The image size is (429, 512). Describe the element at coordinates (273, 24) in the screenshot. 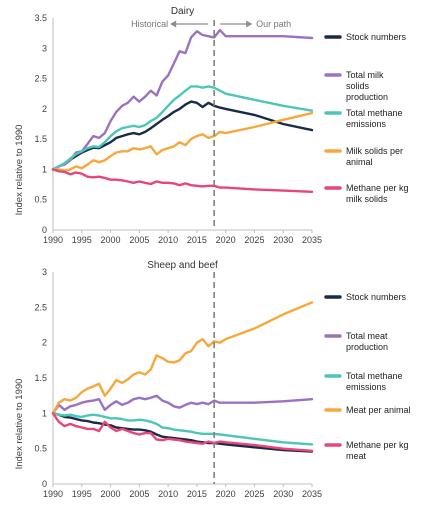

I see `annotation-our-path: Our path` at that location.